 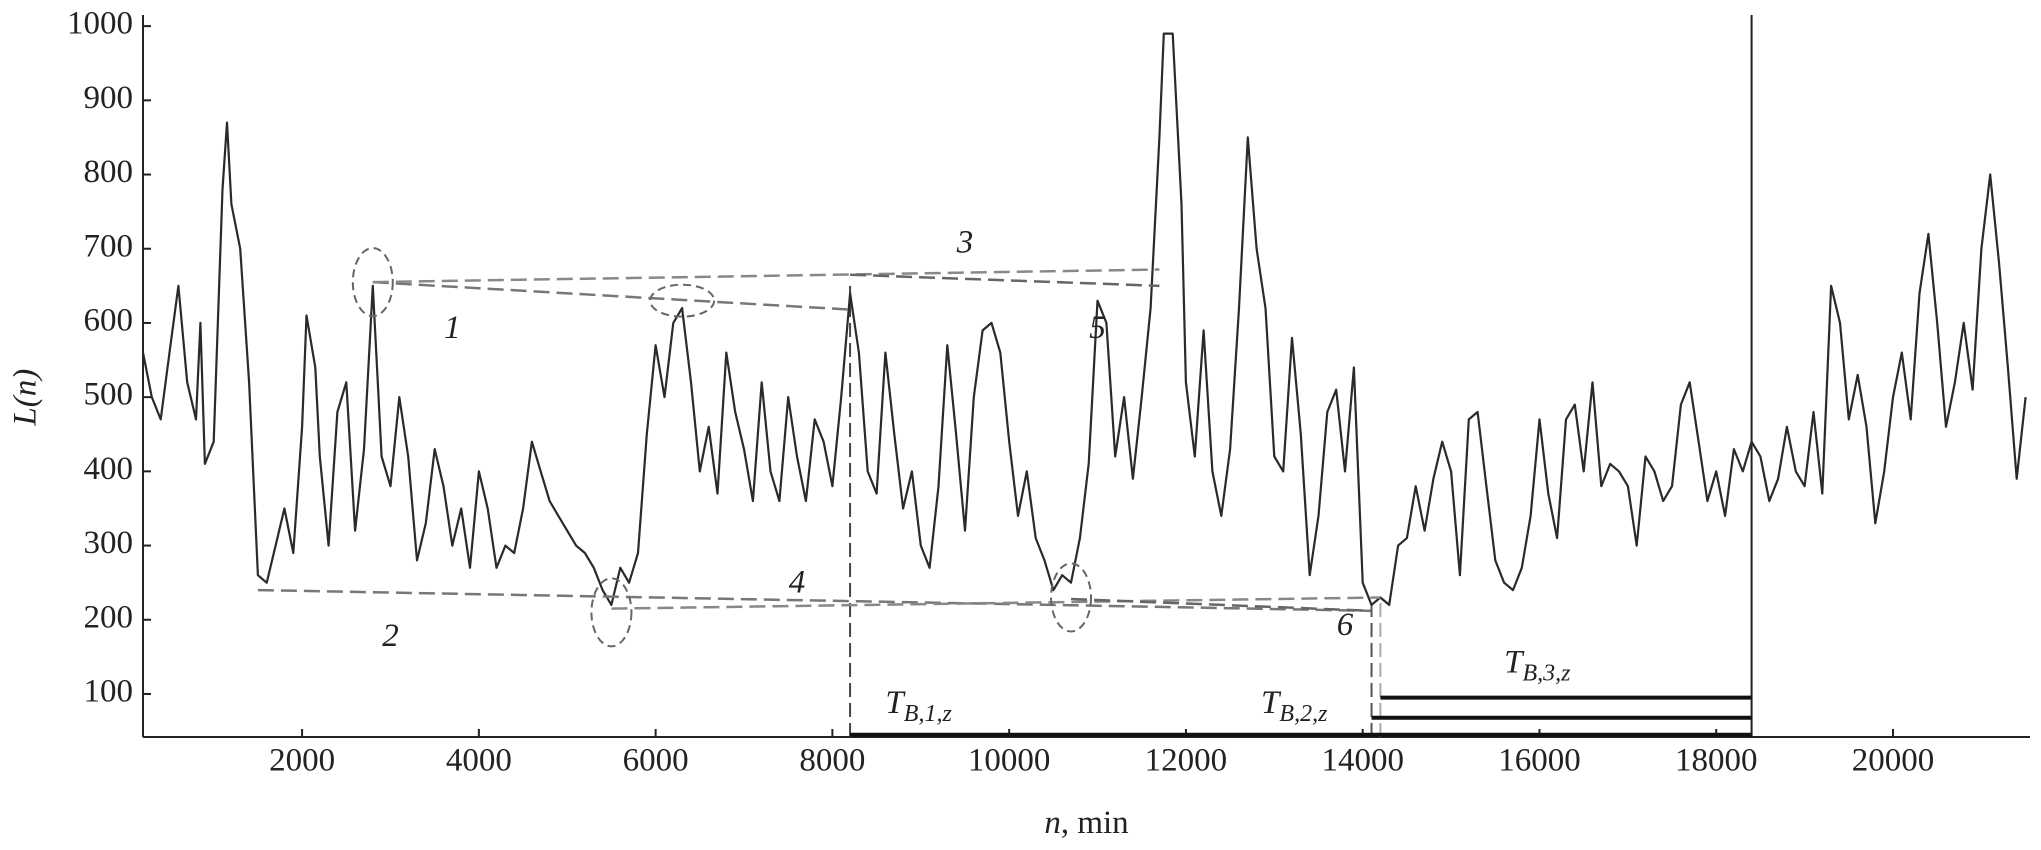 I want to click on annotation-label: 3, so click(x=965, y=243).